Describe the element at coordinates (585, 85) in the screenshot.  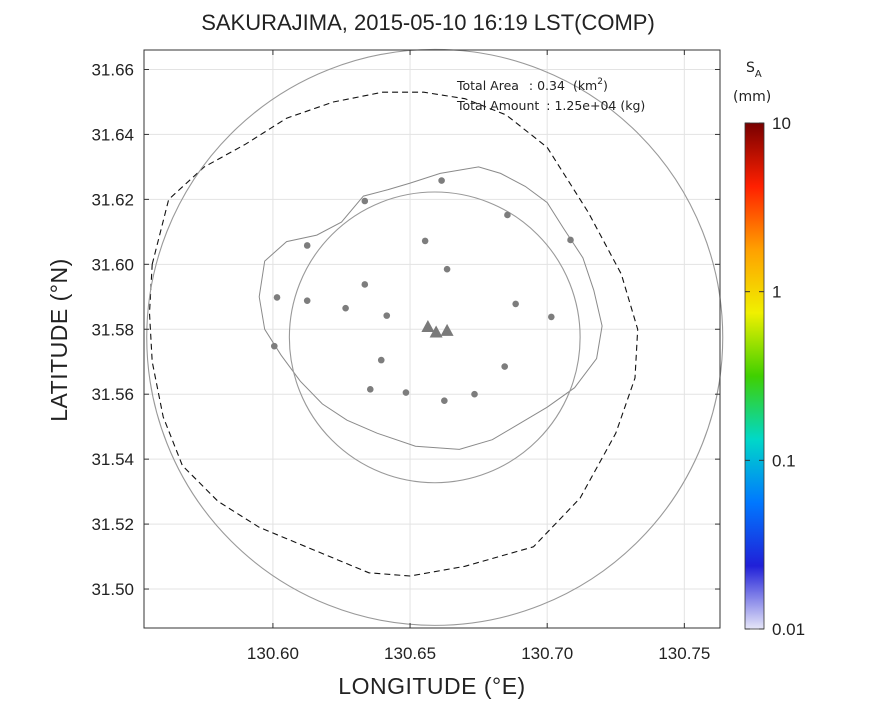
I see `total-area-unit: (km` at that location.